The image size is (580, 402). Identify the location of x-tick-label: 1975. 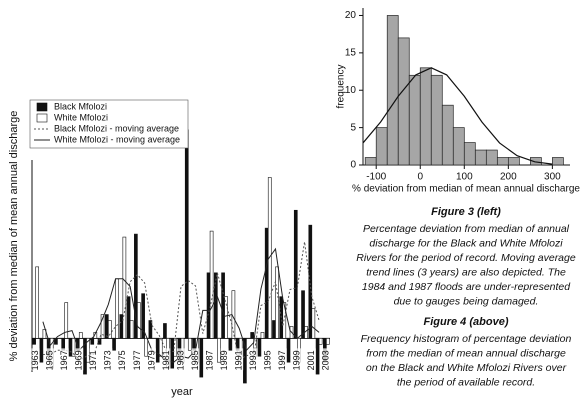
(122, 360).